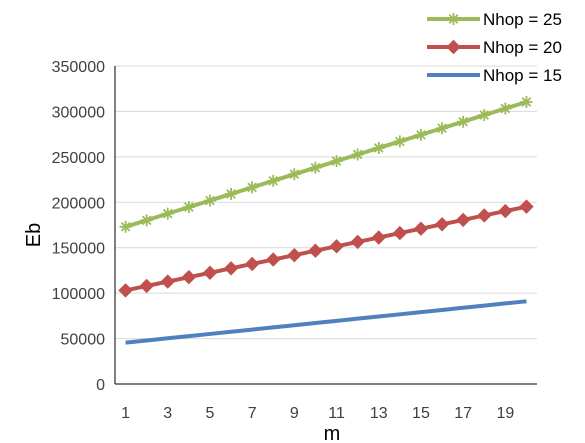  I want to click on x-tick-label: 1, so click(125, 413).